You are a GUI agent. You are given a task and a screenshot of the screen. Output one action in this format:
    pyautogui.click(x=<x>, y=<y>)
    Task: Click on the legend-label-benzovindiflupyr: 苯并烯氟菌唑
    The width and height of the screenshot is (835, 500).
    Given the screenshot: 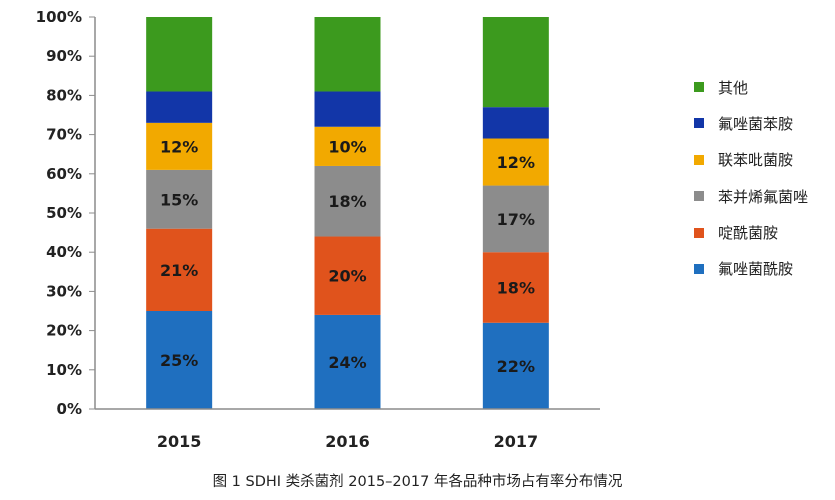 What is the action you would take?
    pyautogui.click(x=763, y=196)
    